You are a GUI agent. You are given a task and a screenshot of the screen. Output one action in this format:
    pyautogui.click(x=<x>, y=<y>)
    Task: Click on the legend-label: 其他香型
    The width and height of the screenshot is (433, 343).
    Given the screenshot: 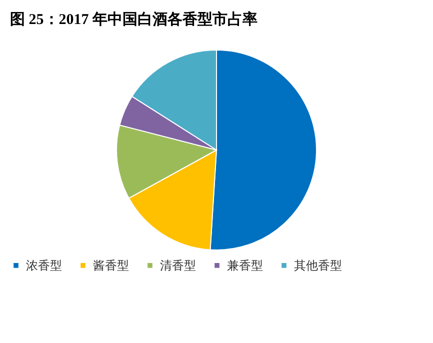 What is the action you would take?
    pyautogui.click(x=318, y=265)
    